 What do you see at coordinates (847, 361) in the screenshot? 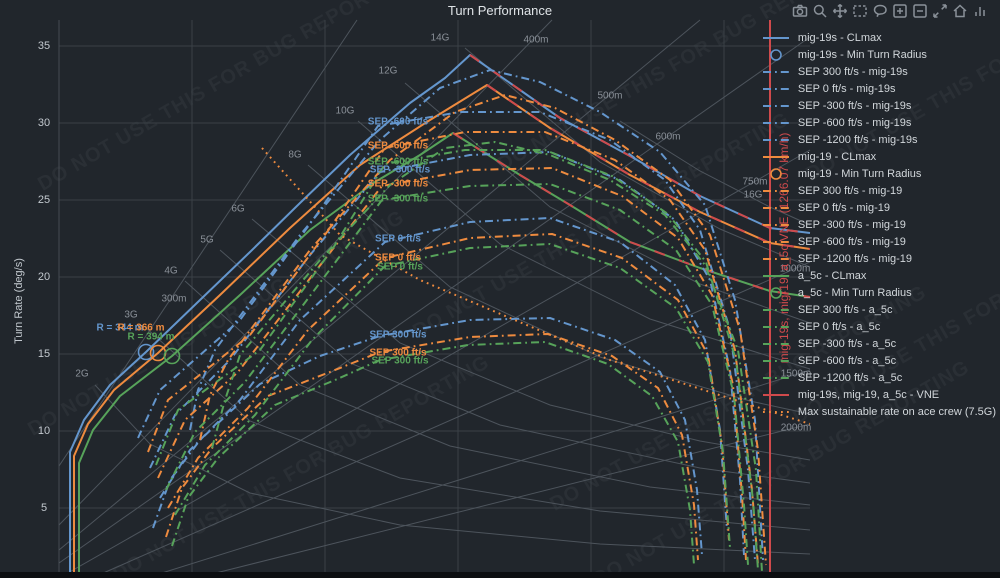
I see `legend-label: SEP -600 ft/s - a_5c` at bounding box center [847, 361].